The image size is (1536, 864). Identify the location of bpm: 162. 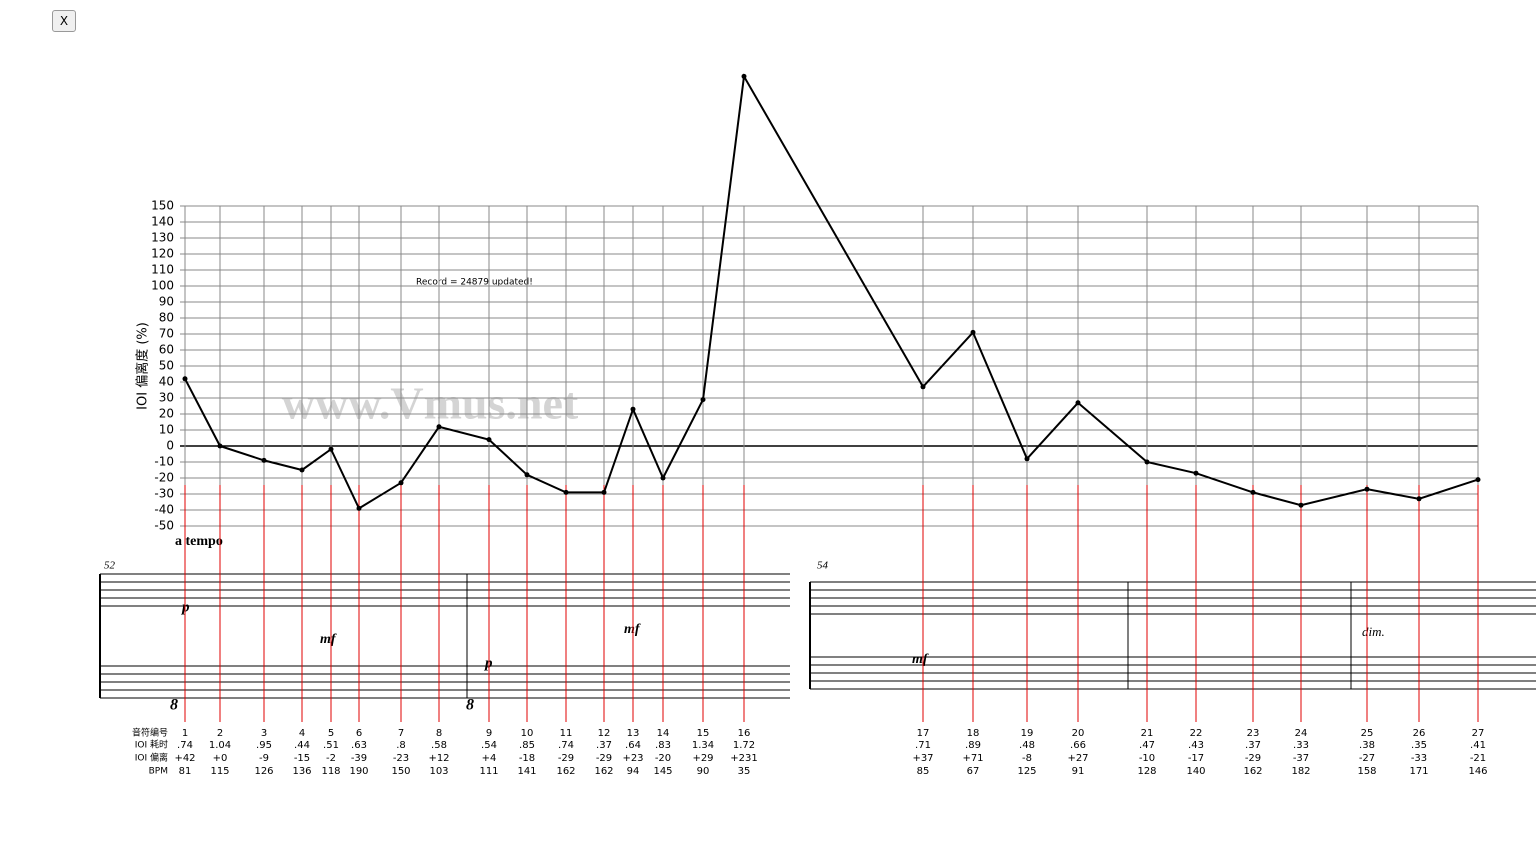
(603, 771).